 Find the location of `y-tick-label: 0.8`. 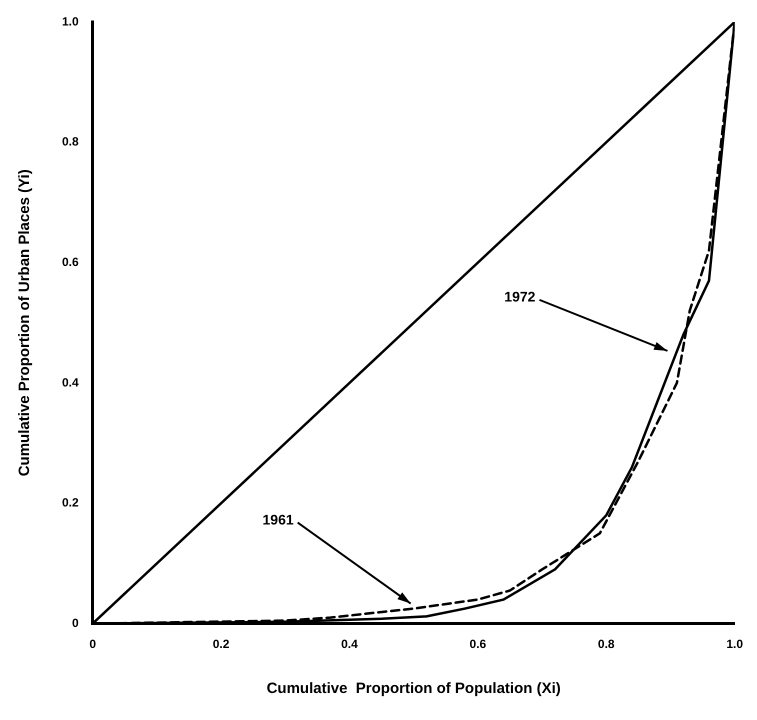

y-tick-label: 0.8 is located at coordinates (70, 141).